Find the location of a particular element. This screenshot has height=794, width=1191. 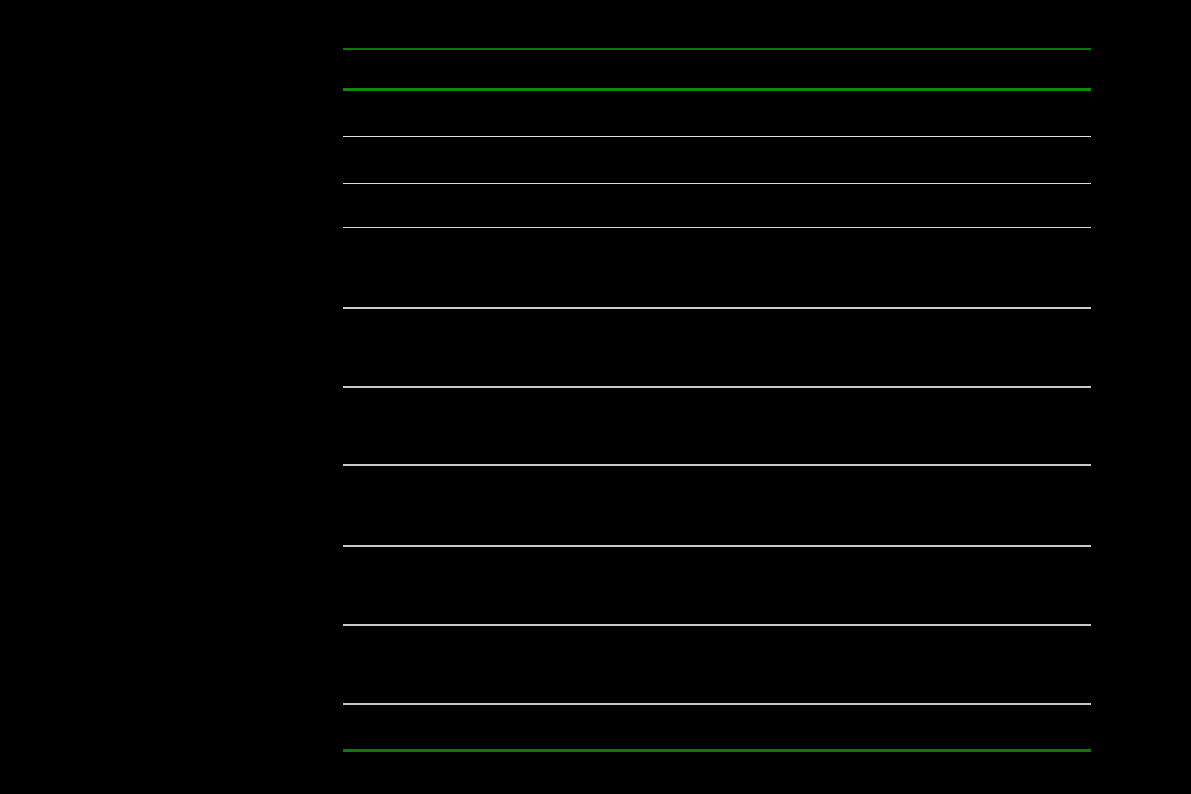

rule-green-top is located at coordinates (717, 49).